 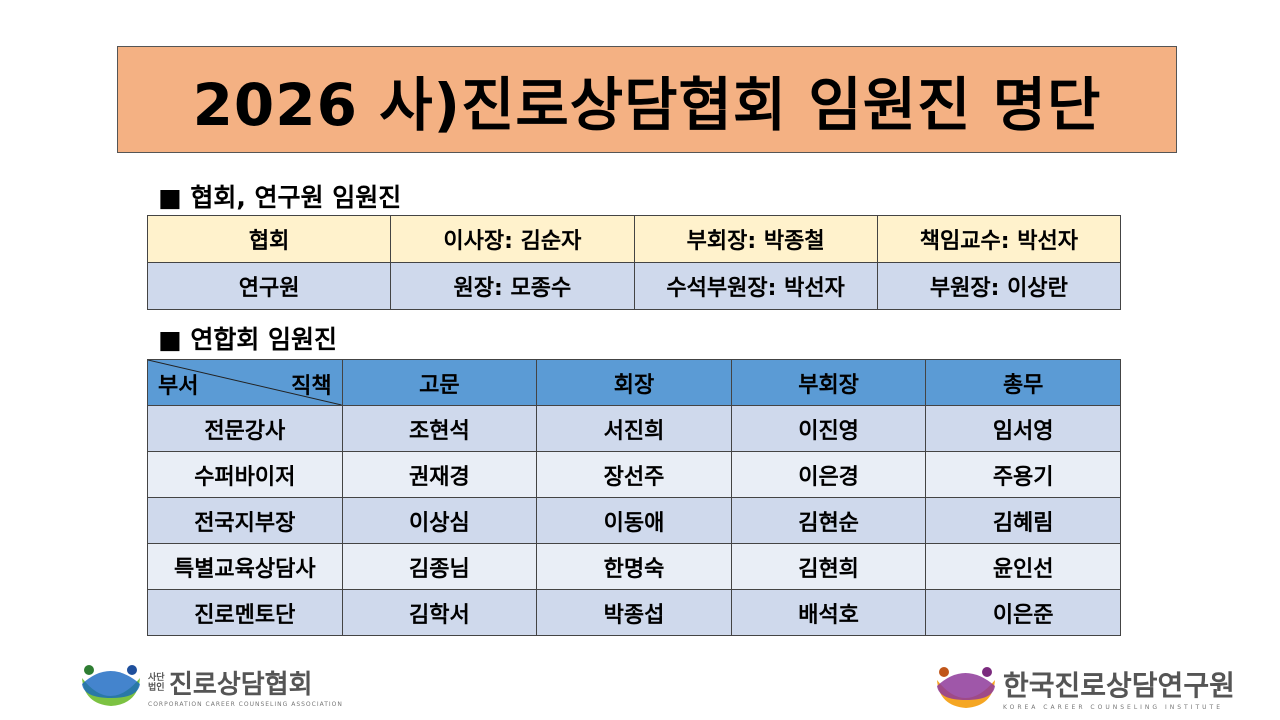 I want to click on officer-name-cell: 서진희, so click(x=634, y=428).